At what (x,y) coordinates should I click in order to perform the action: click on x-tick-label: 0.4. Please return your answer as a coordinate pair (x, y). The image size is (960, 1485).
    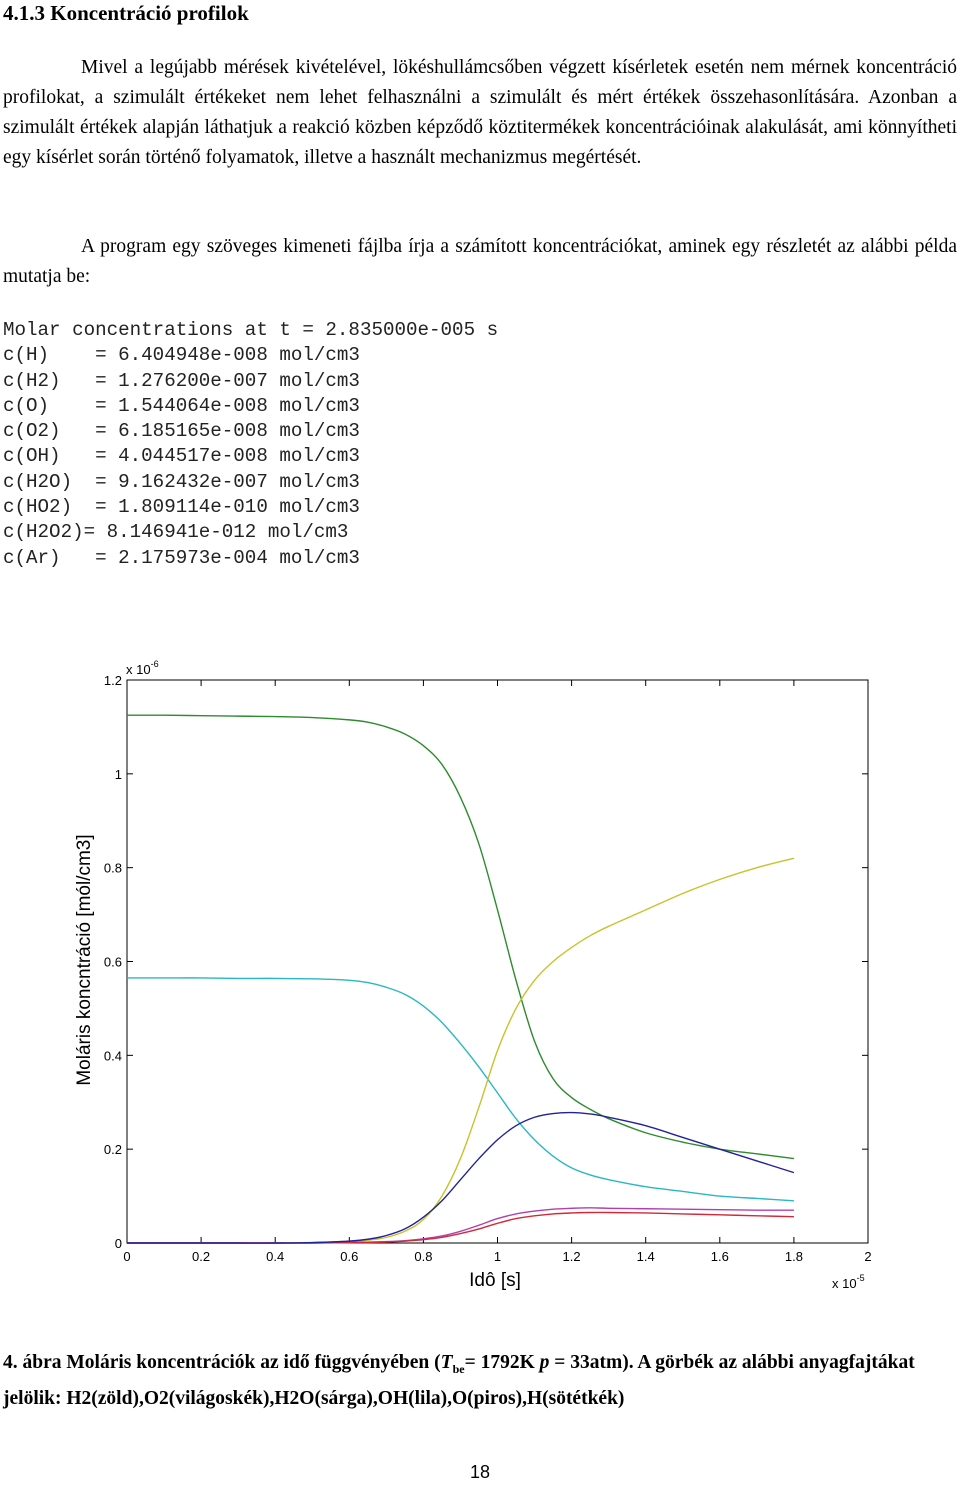
    Looking at the image, I should click on (275, 1256).